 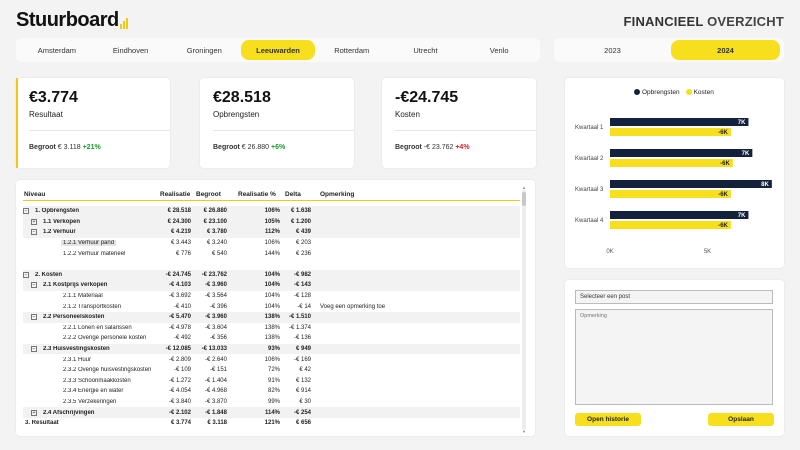 I want to click on row-delta: € 203, so click(x=303, y=243).